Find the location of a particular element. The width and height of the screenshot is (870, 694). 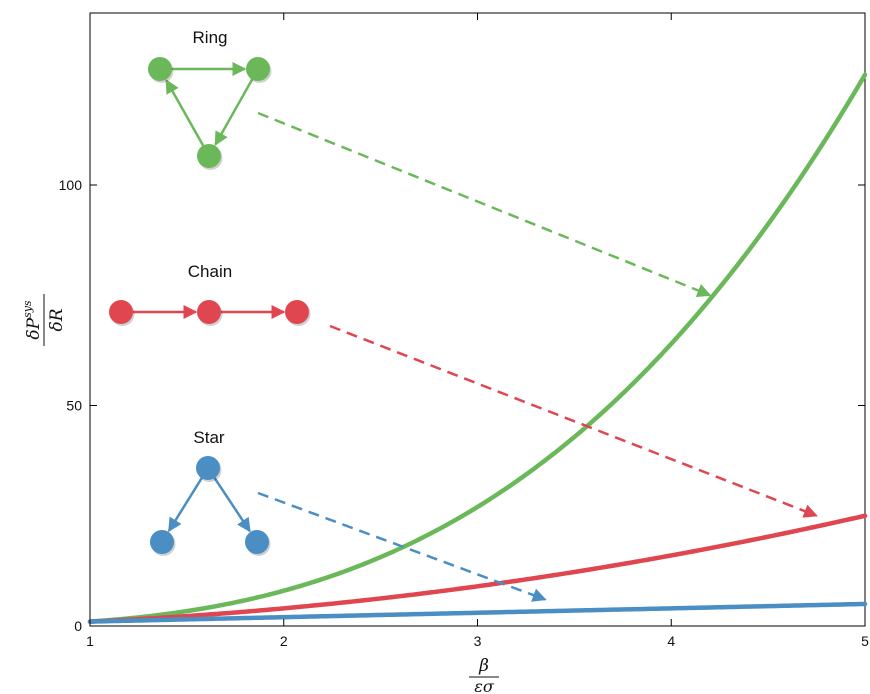

y-axis-label-numerator: δPsys is located at coordinates (32, 320).